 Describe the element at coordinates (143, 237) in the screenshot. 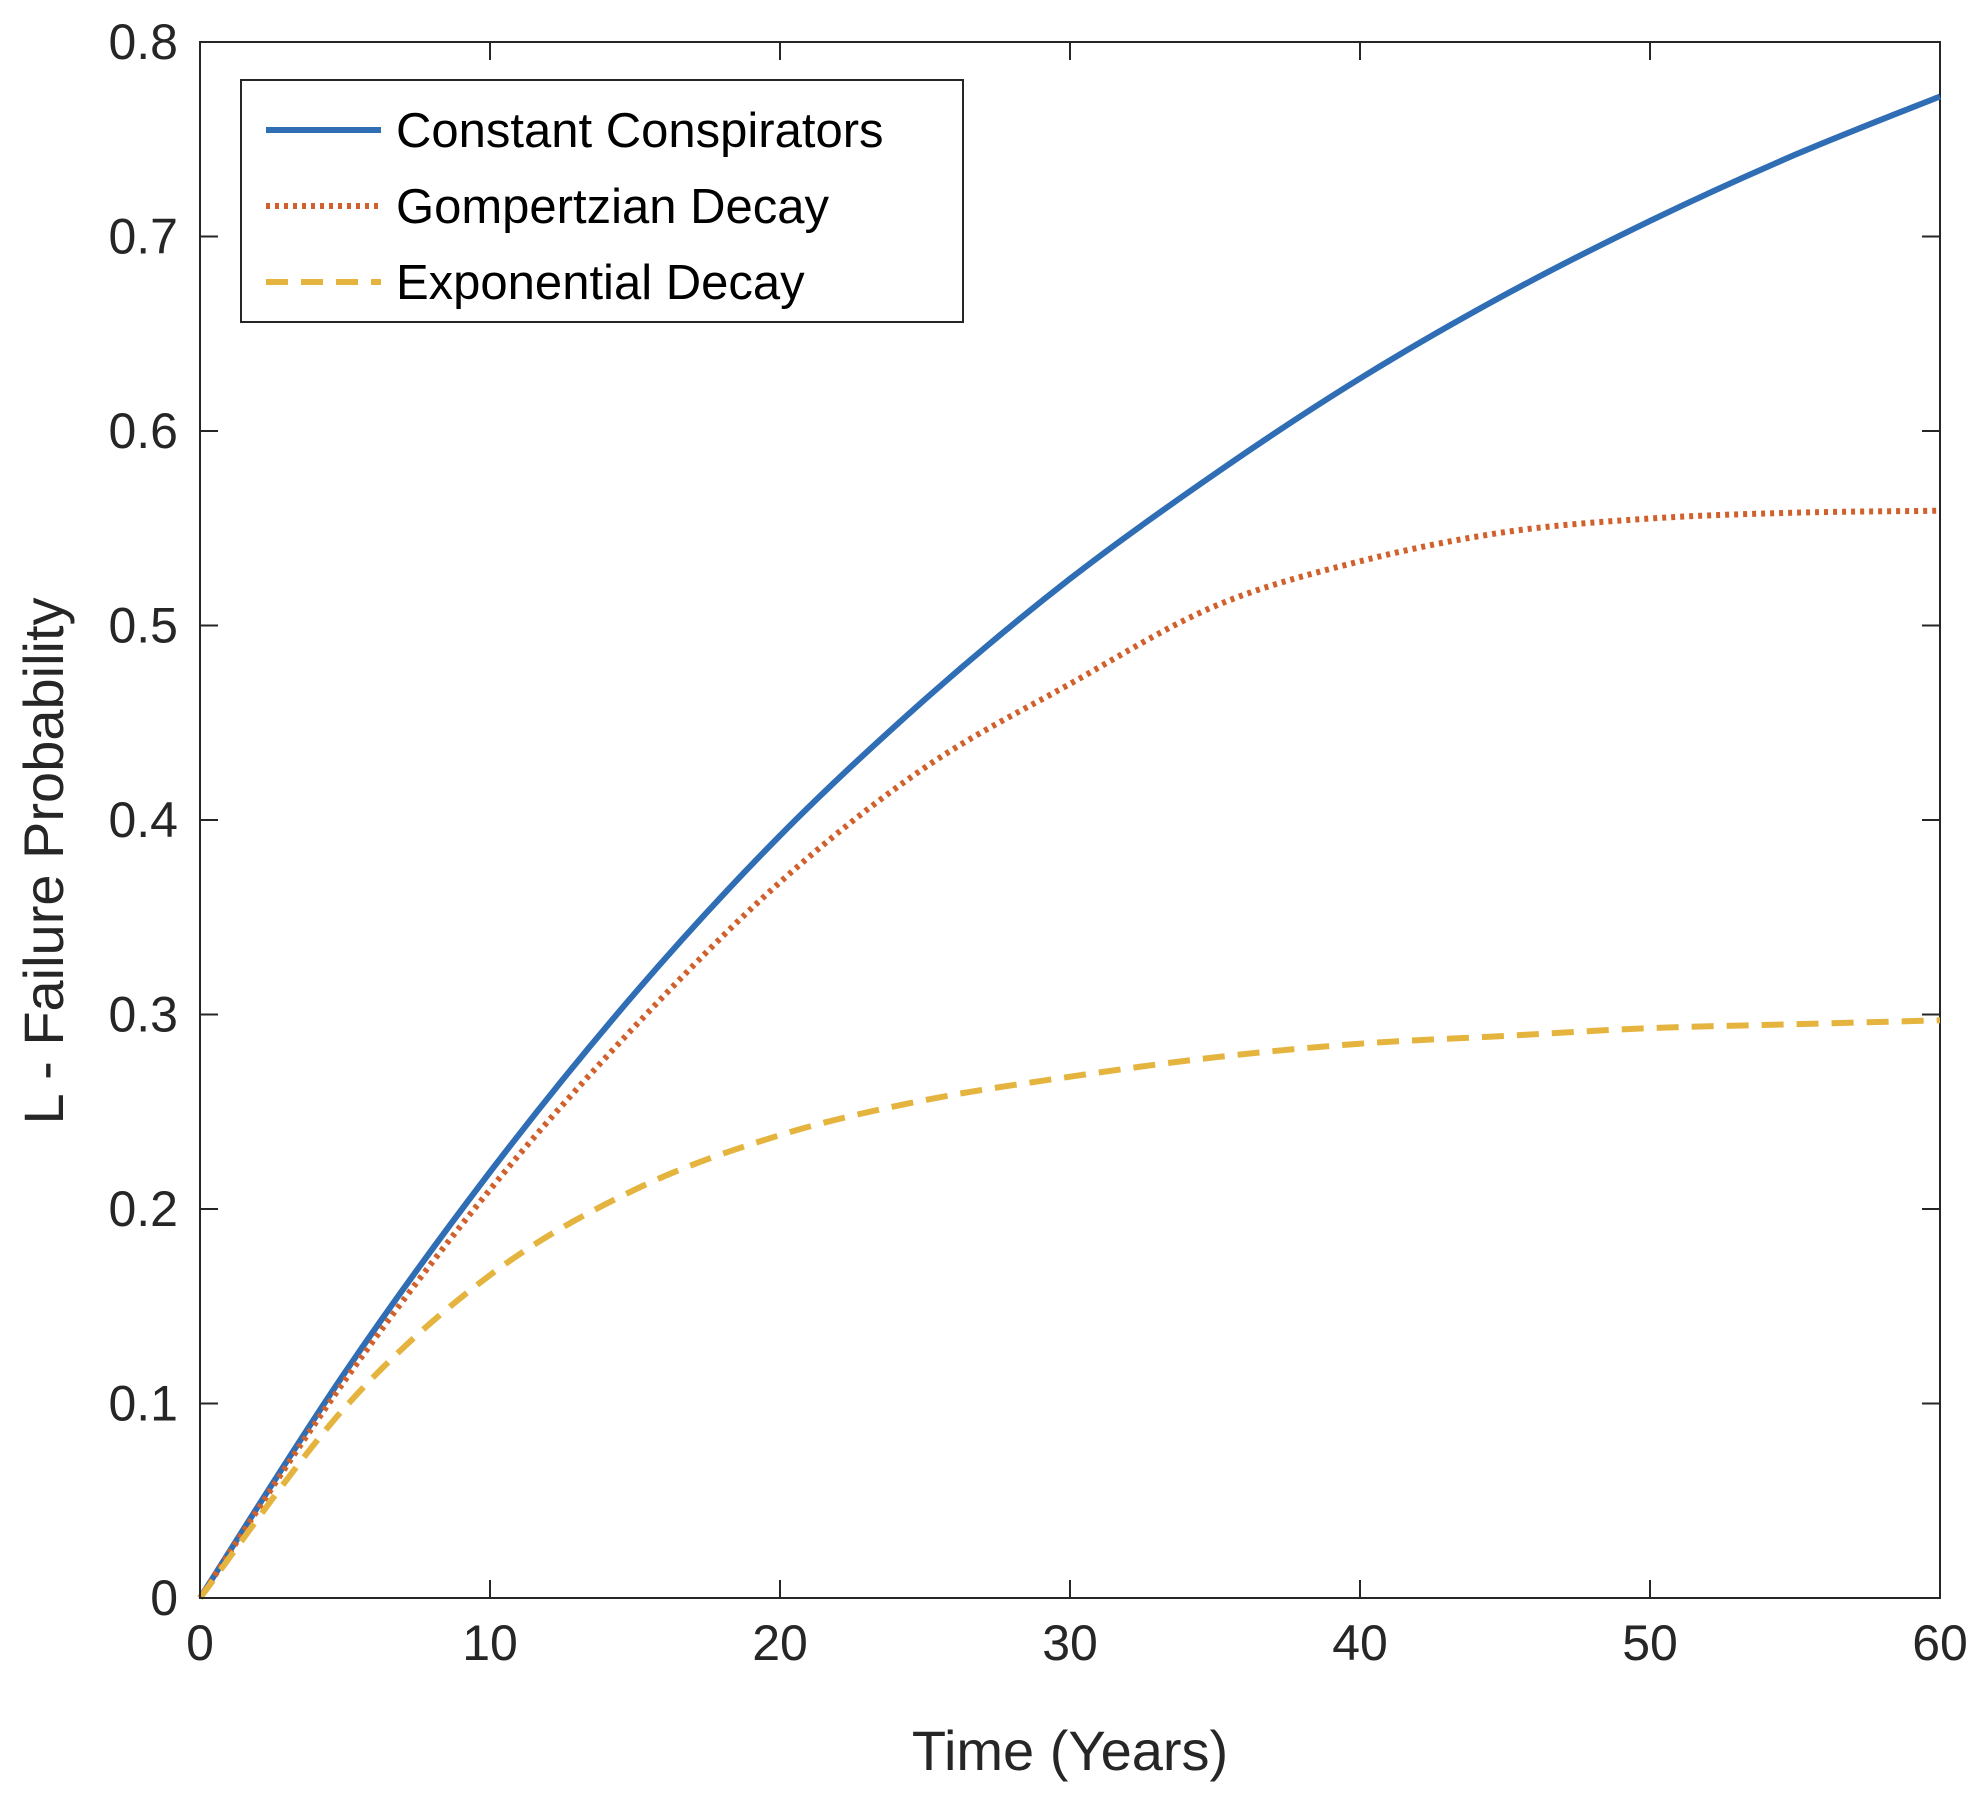

I see `y-tick-label: 0.7` at that location.